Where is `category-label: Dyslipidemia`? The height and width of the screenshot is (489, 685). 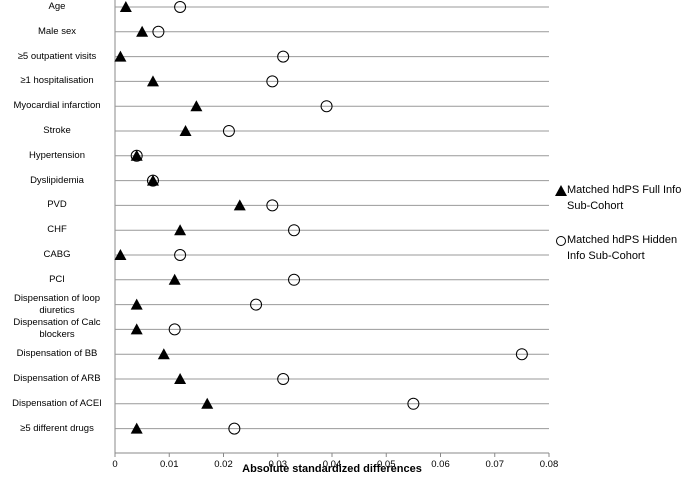
category-label: Dyslipidemia is located at coordinates (57, 180).